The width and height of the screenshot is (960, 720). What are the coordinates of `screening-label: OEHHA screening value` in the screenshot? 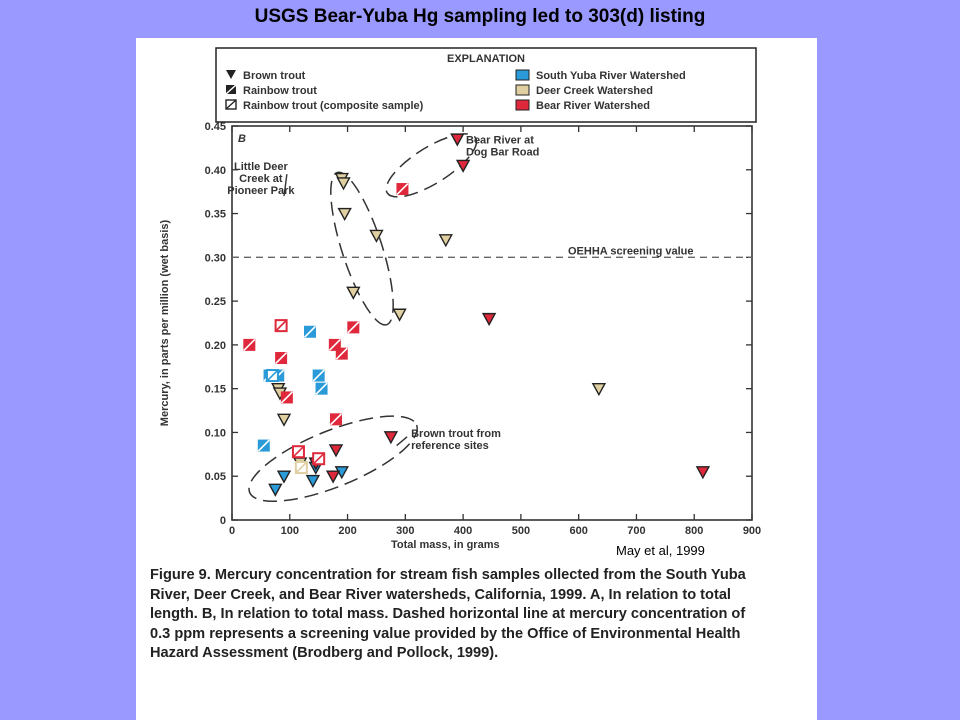 It's located at (631, 251).